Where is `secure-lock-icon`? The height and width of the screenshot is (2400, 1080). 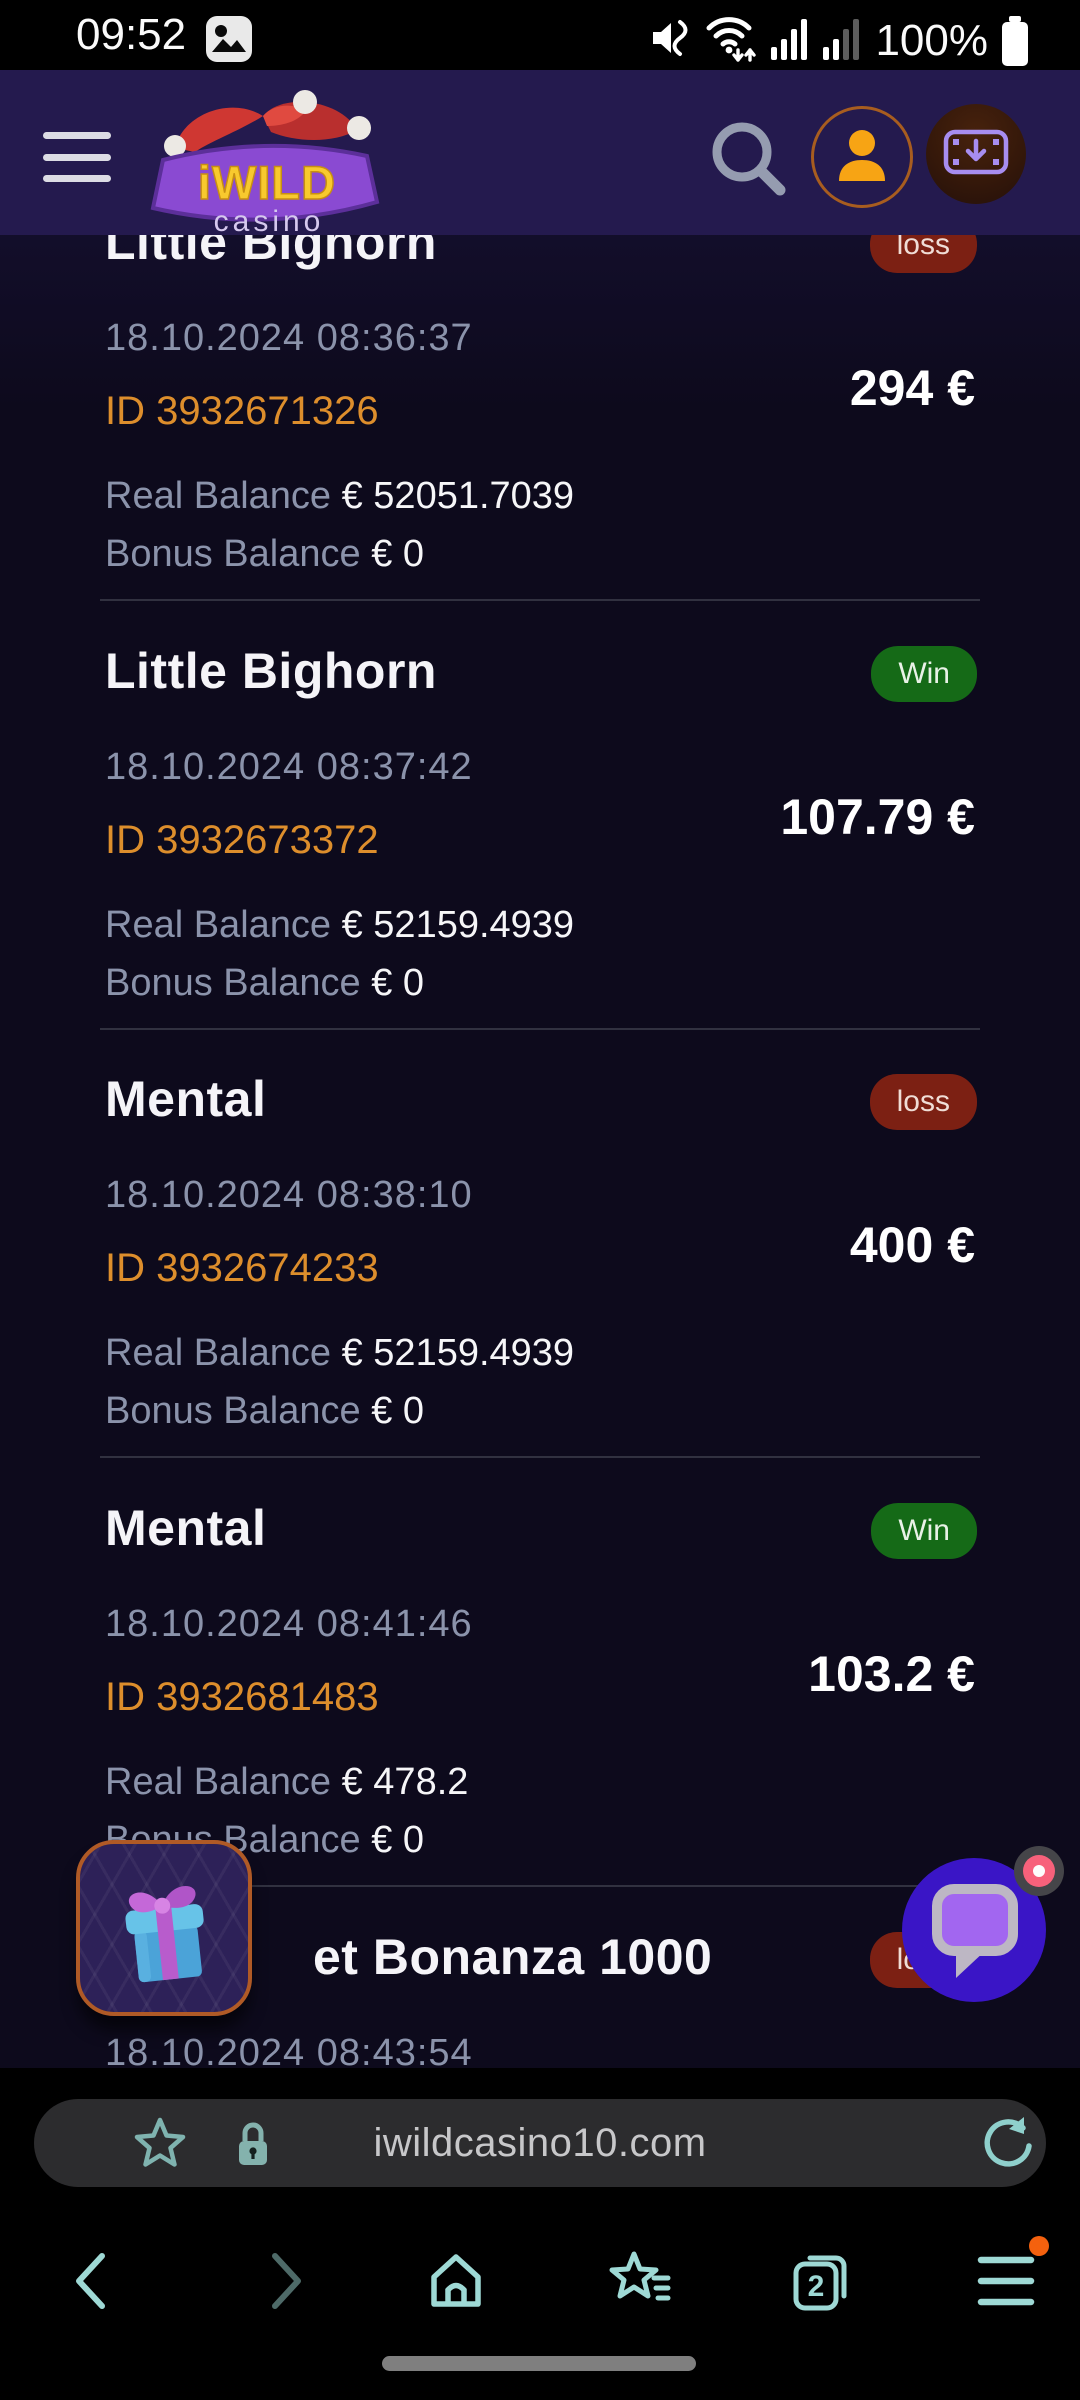 secure-lock-icon is located at coordinates (253, 2146).